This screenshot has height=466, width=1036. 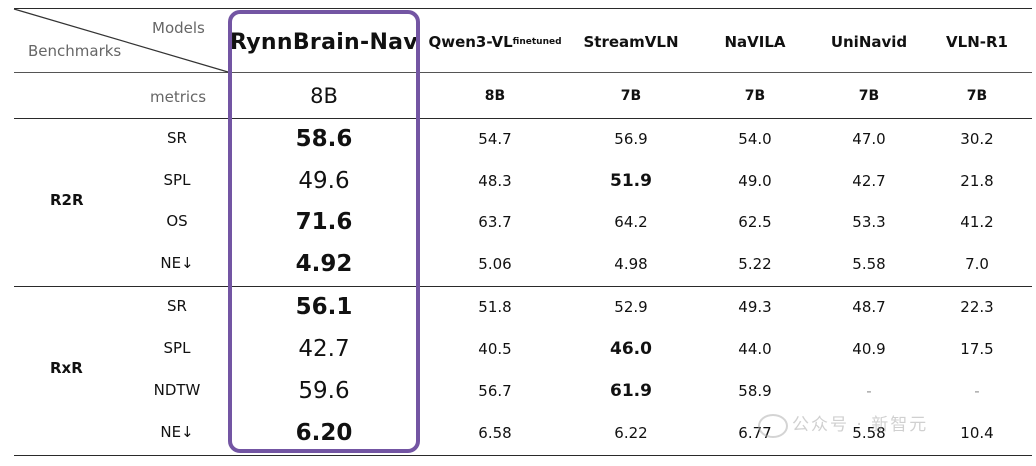 I want to click on model-header-qwen3-vl: Qwen3-VL finetuned, so click(x=495, y=42).